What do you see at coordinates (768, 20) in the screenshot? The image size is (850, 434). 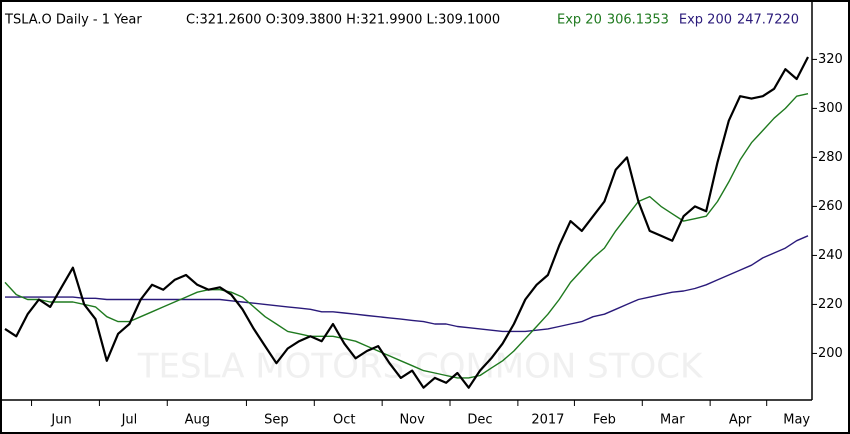 I see `legend-value: 247.7220` at bounding box center [768, 20].